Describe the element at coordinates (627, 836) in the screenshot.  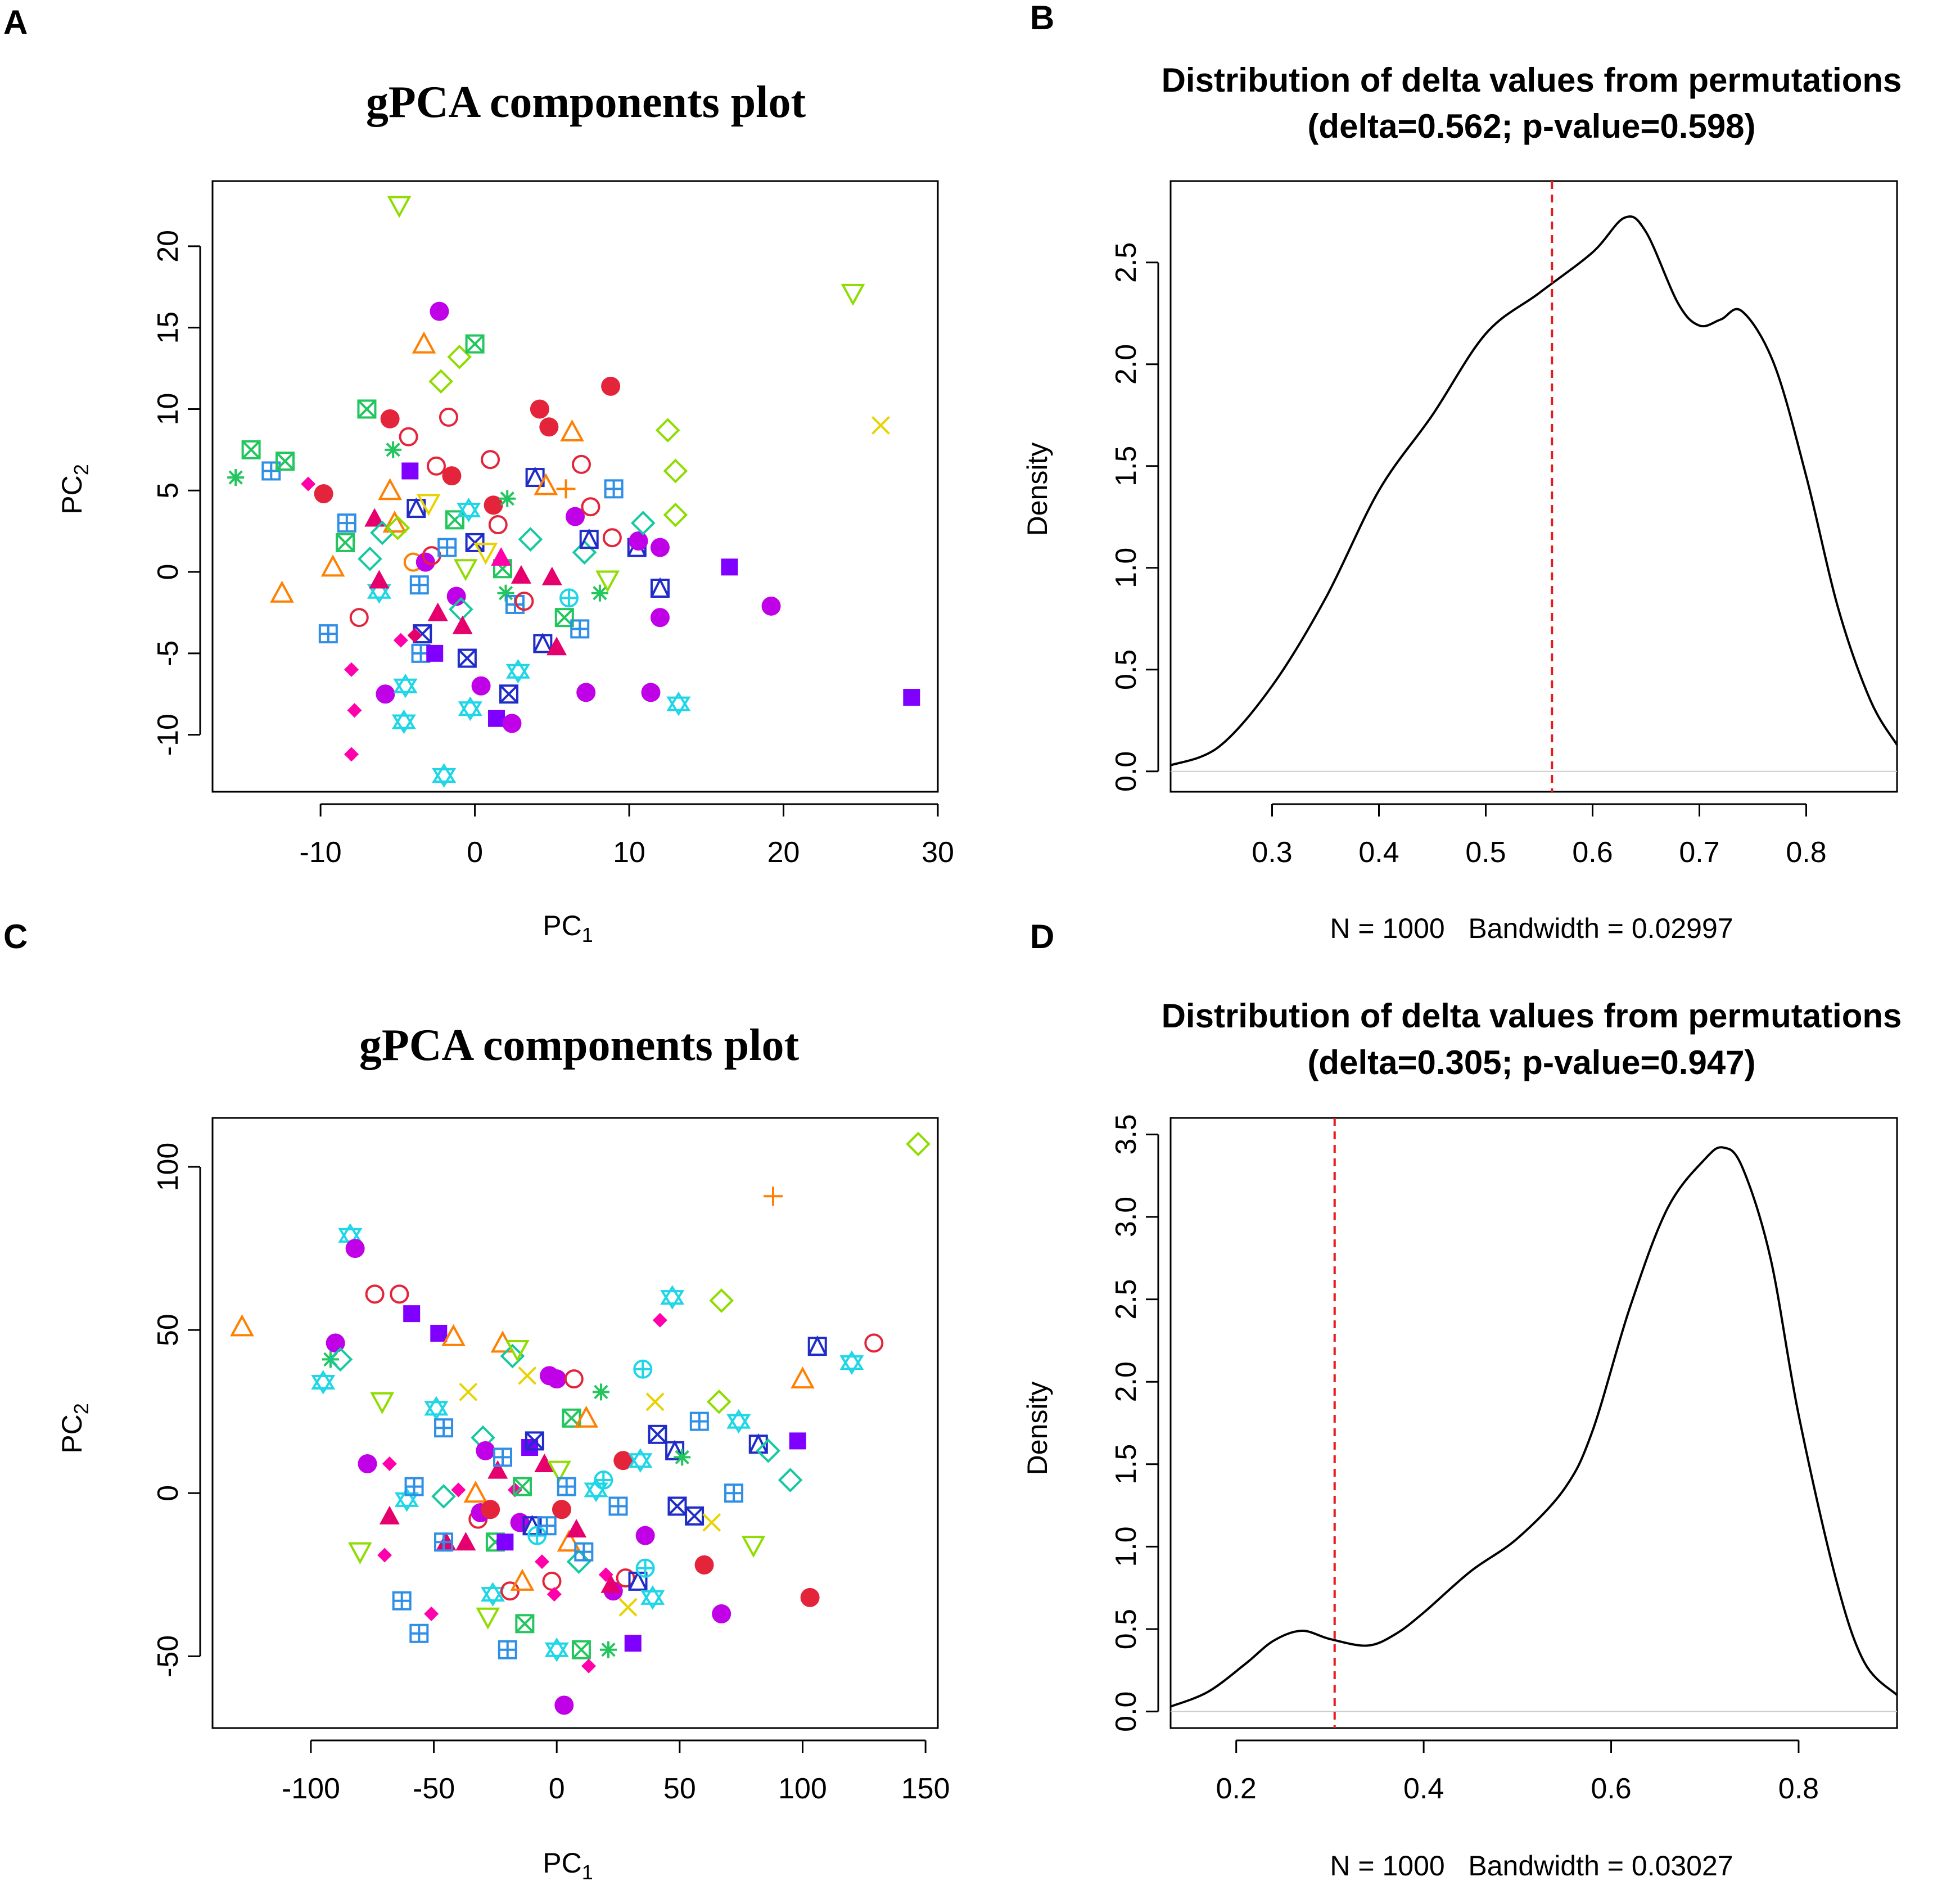
I see `x-axis: -10 0 10 20 30` at that location.